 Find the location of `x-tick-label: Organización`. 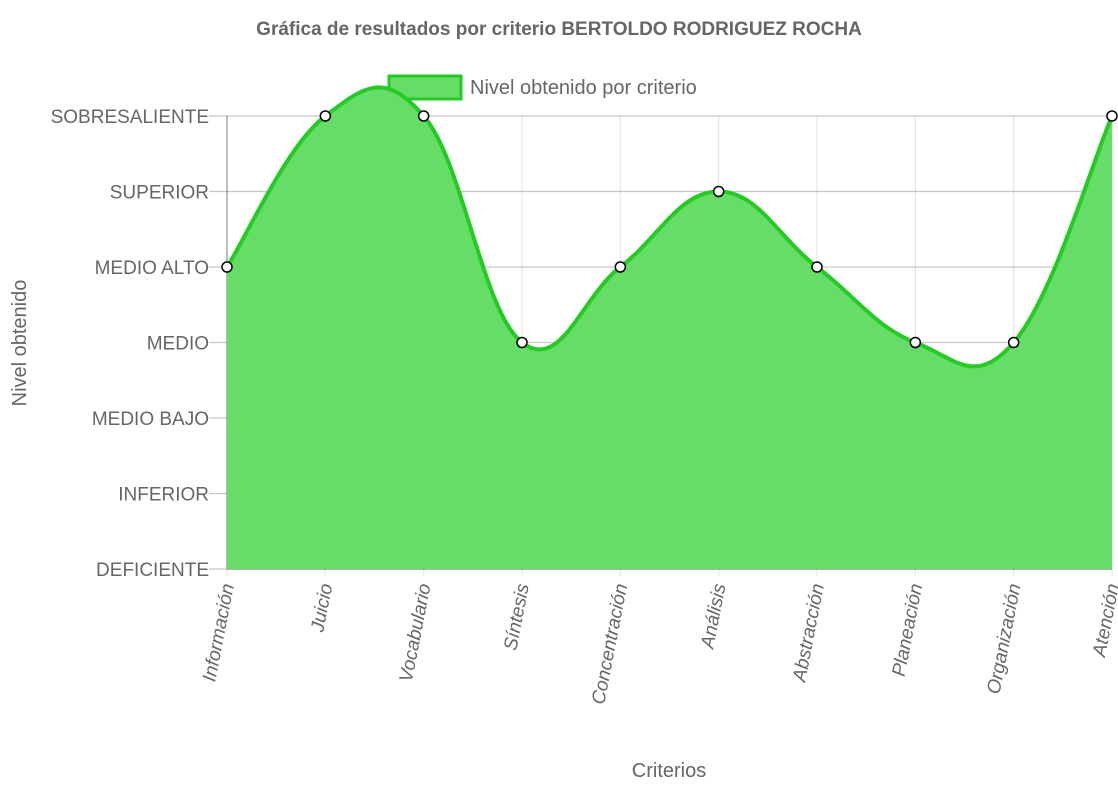

x-tick-label: Organización is located at coordinates (1005, 639).